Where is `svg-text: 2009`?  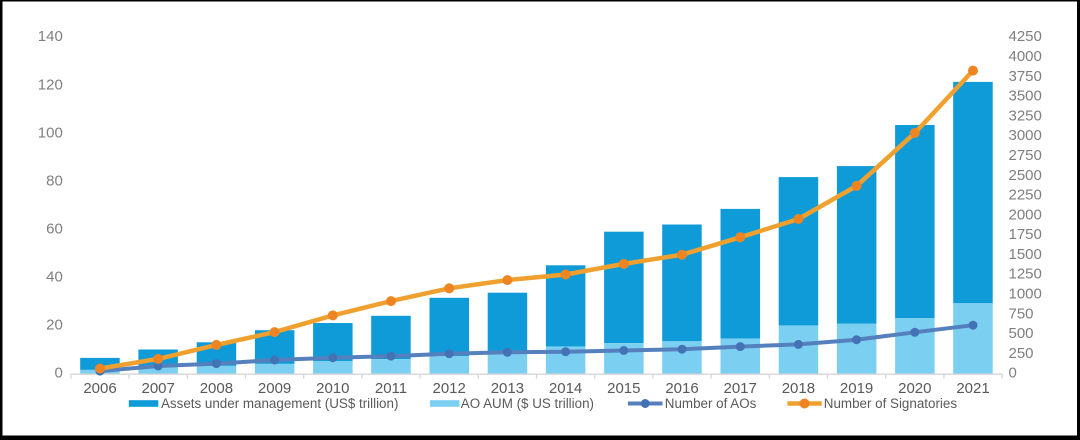 svg-text: 2009 is located at coordinates (274, 388).